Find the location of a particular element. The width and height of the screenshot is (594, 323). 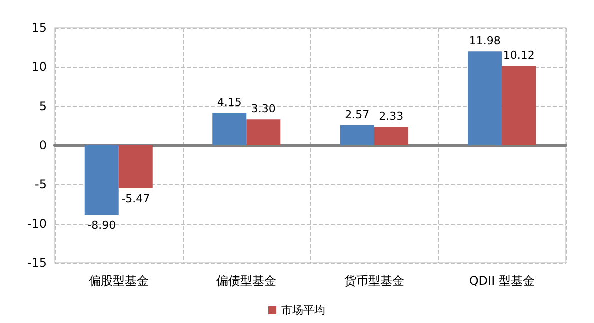

y-tick-label: -10 is located at coordinates (37, 223).